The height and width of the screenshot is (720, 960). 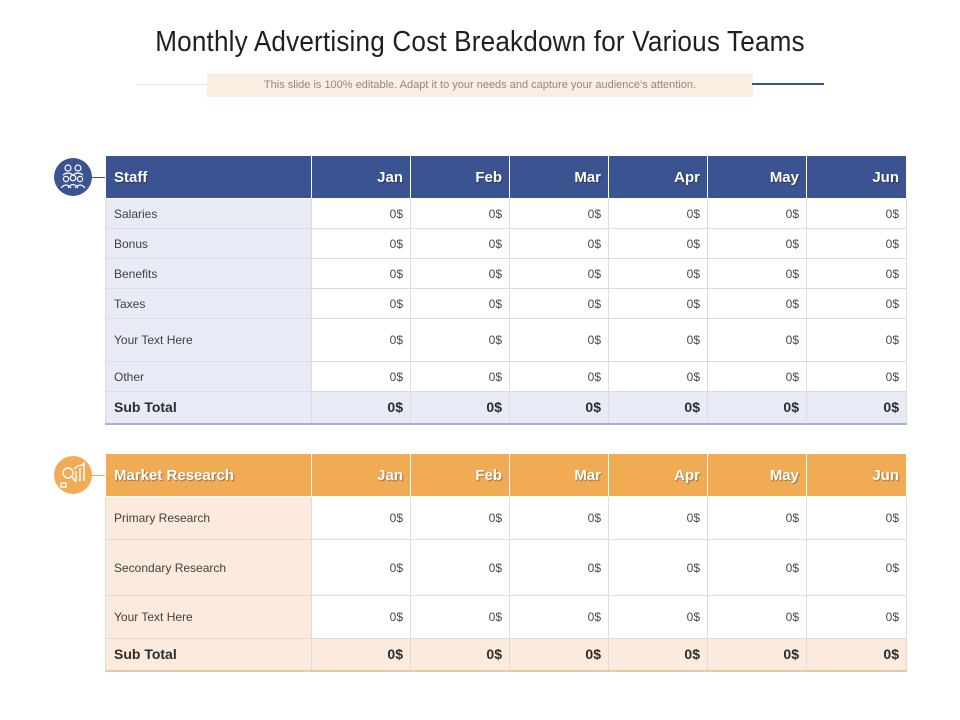 I want to click on mr-header-label: Market Research, so click(x=208, y=475).